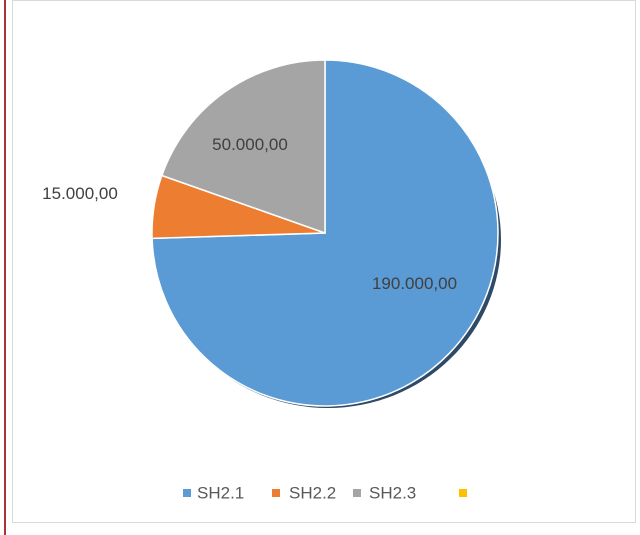 The height and width of the screenshot is (535, 640). I want to click on legend-label: SH2.1, so click(220, 492).